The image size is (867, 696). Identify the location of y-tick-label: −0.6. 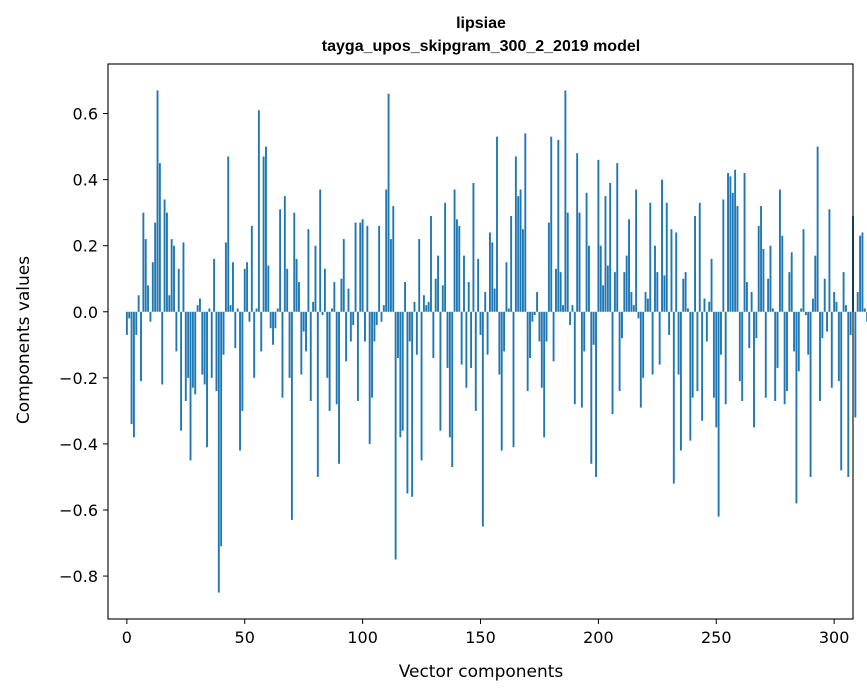
(78, 510).